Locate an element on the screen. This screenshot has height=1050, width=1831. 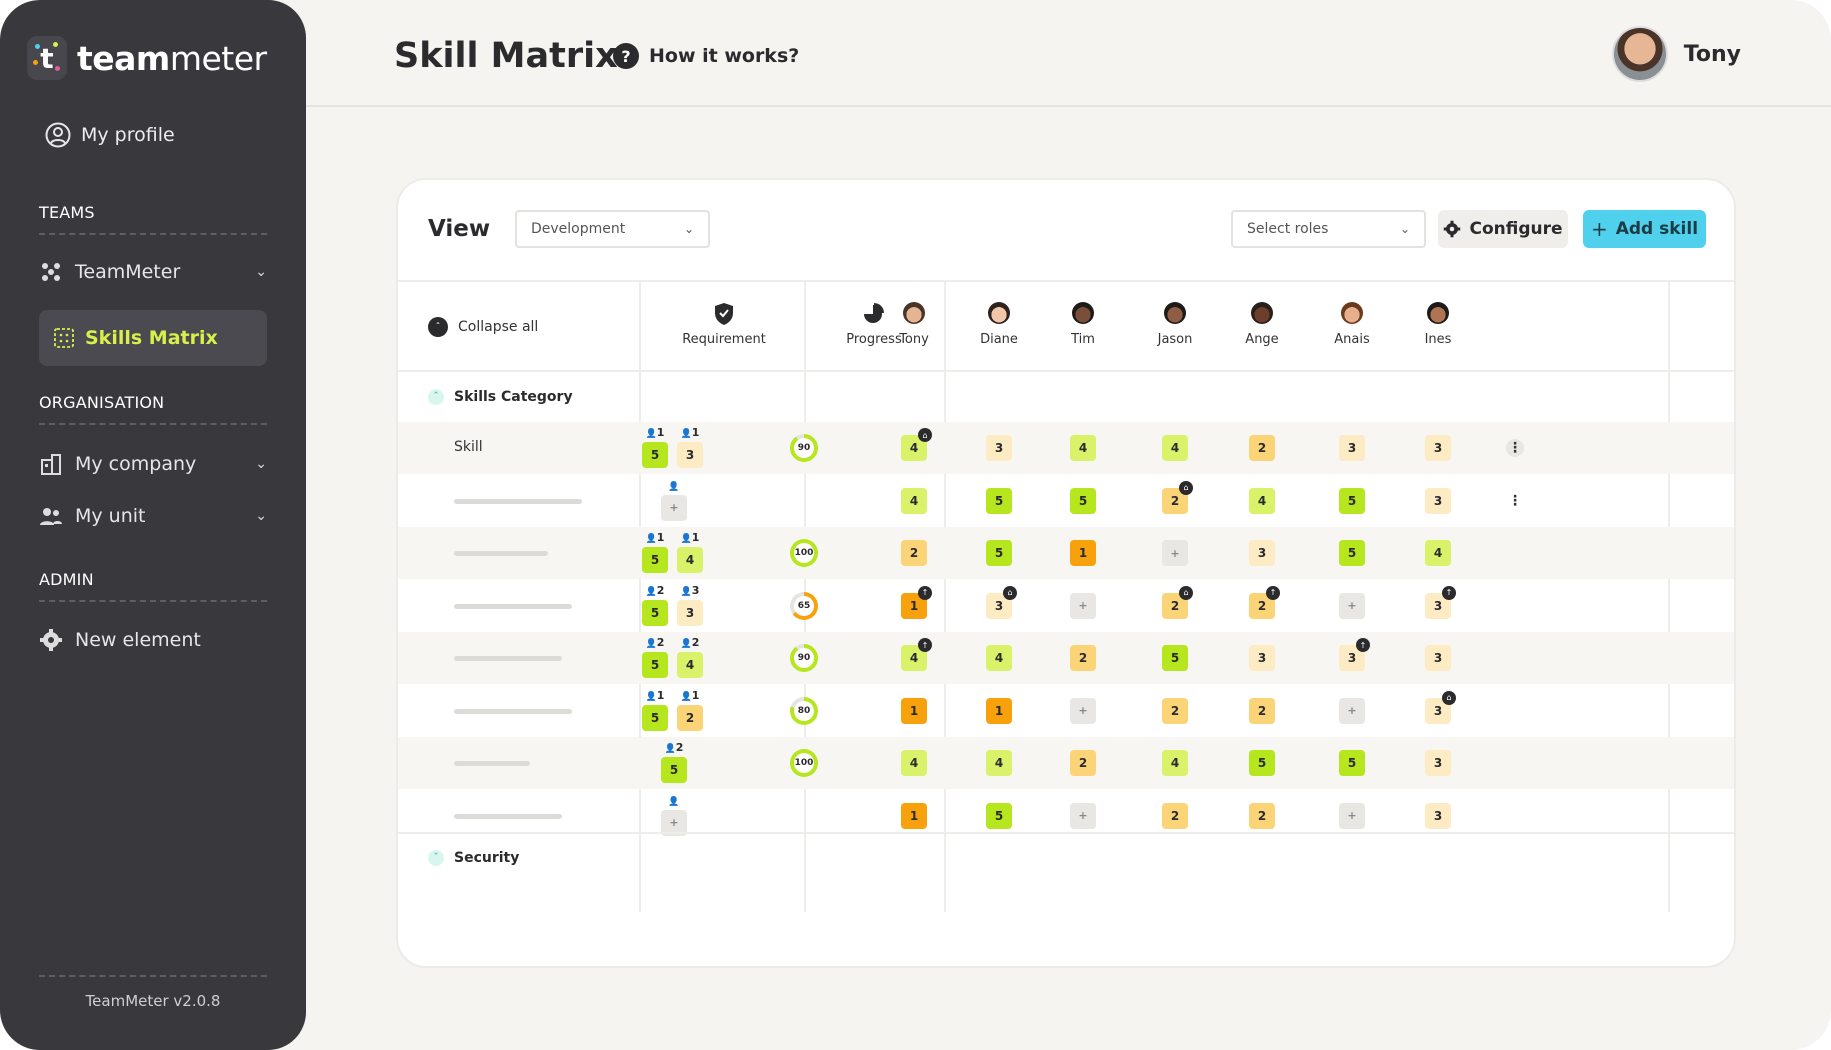
sidebar-item-teammeter: TeamMeter ⌄ is located at coordinates (153, 272).